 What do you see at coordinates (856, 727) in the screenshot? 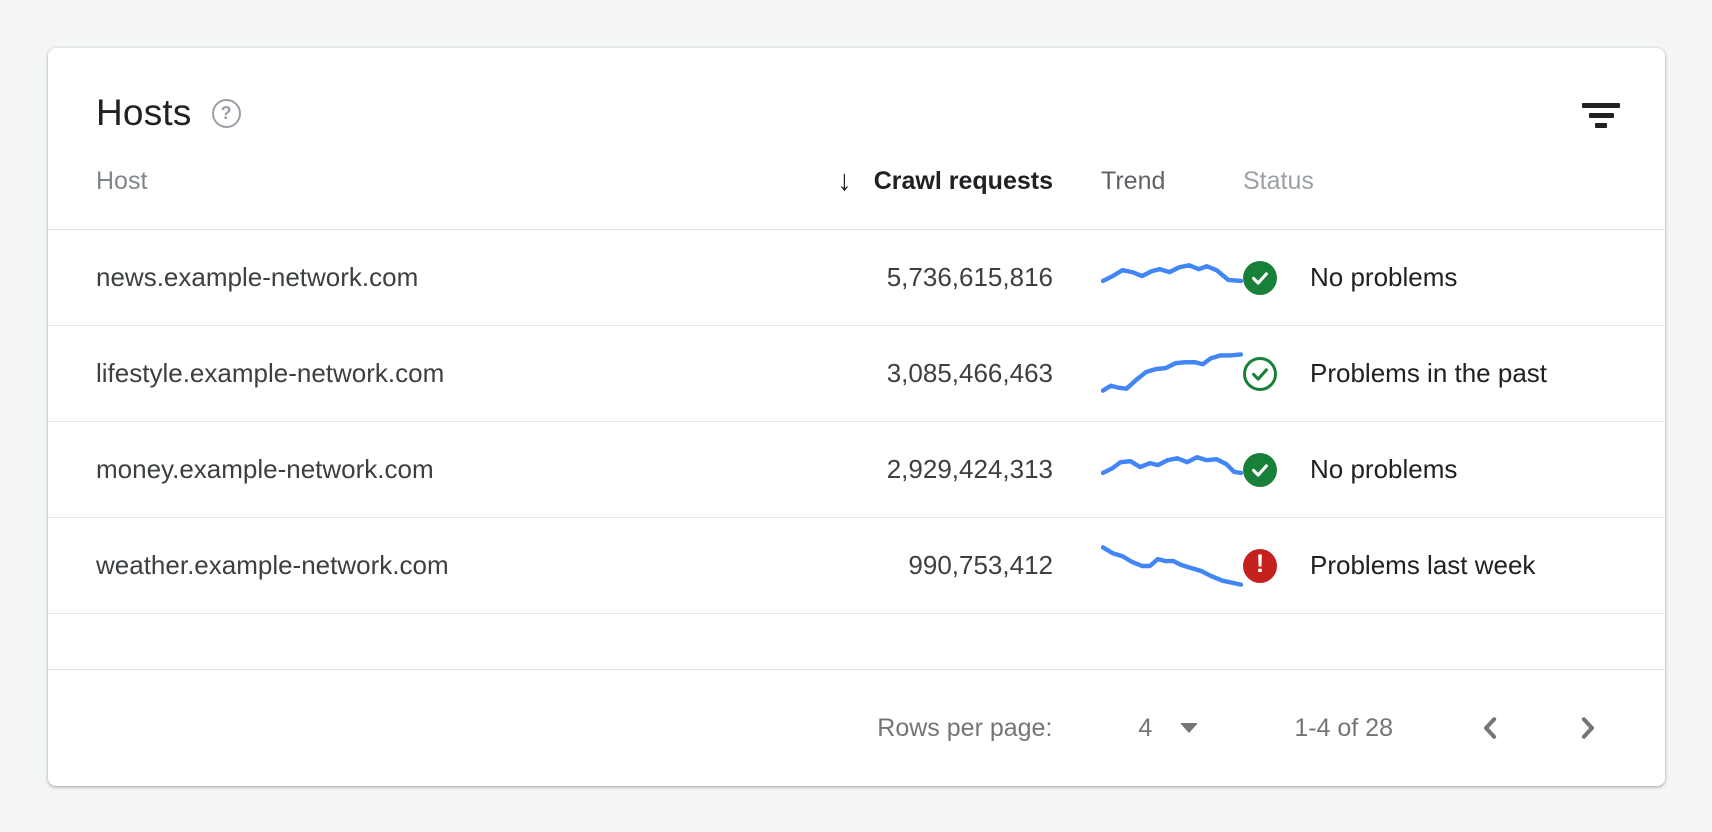
I see `pagination-bar: Rows per page: 4 1-4 of 28` at bounding box center [856, 727].